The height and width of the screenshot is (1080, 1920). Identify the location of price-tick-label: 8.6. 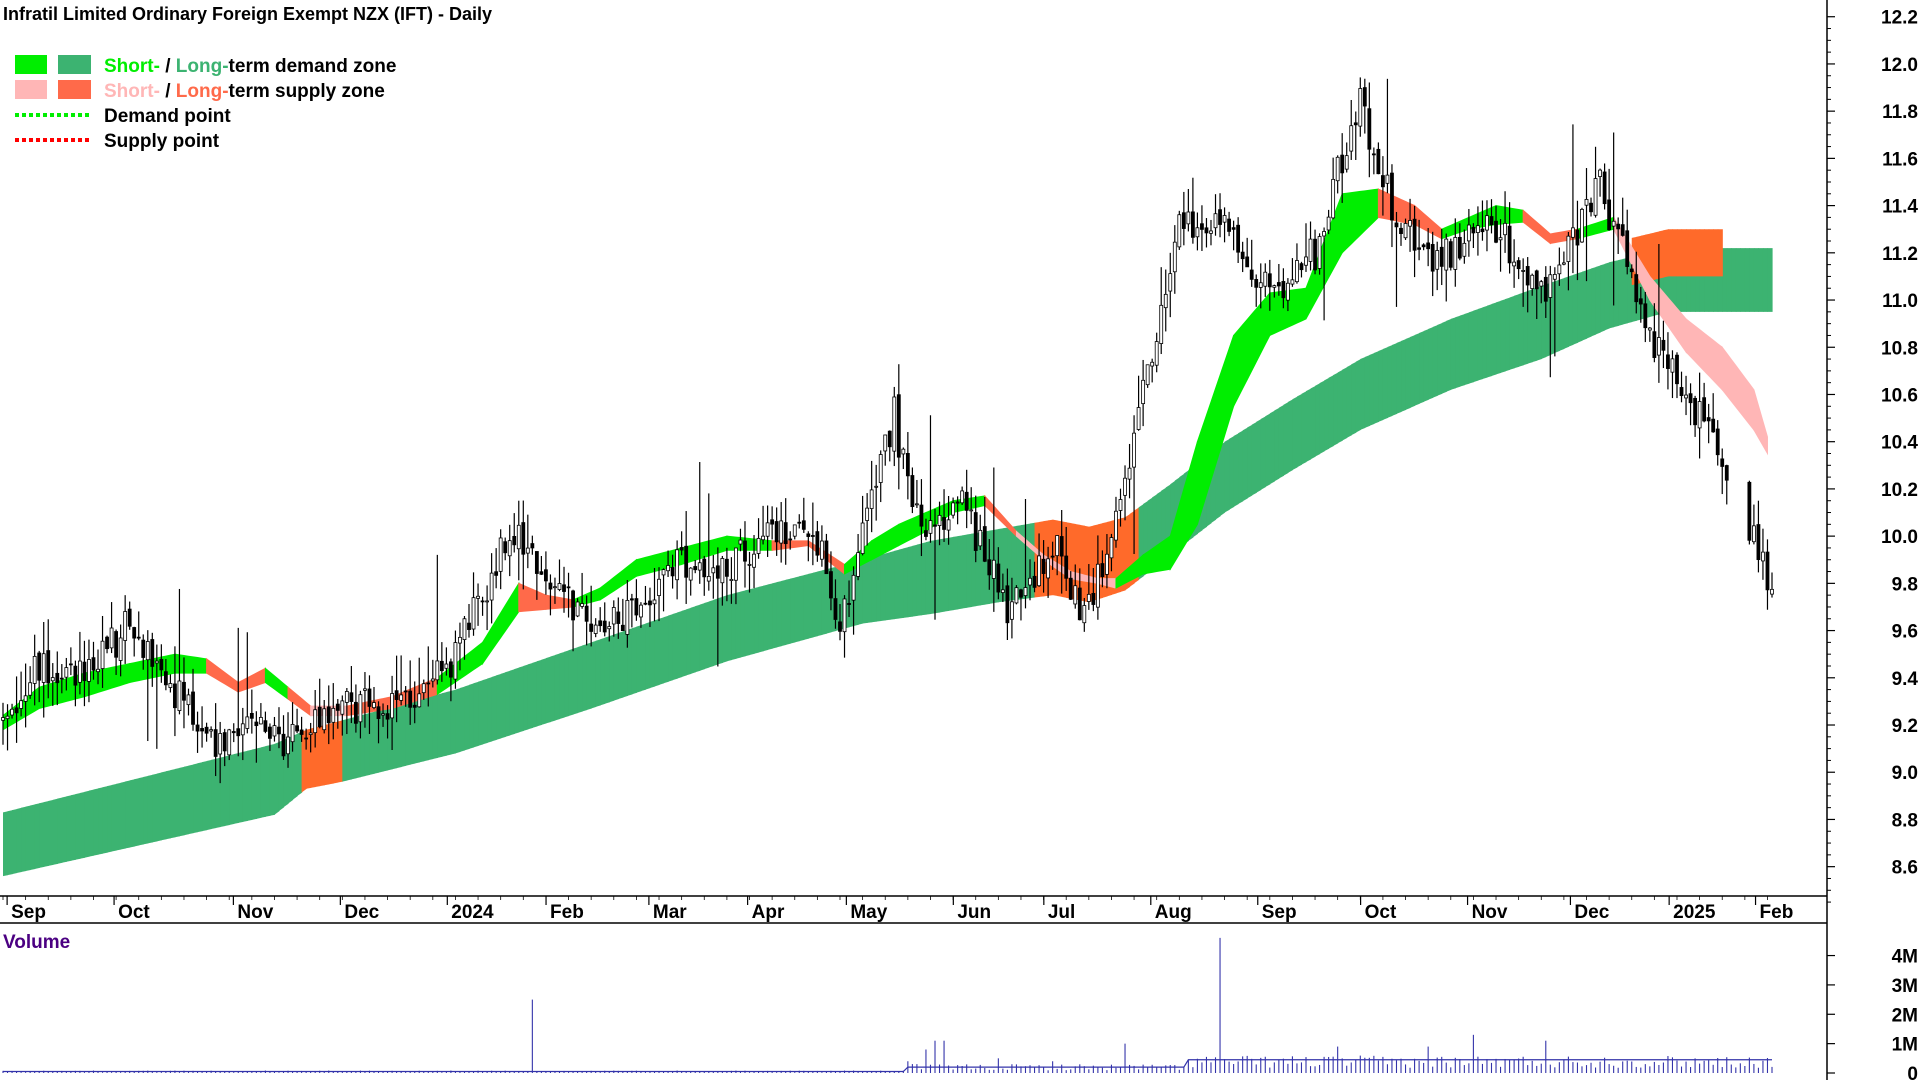
(1905, 868).